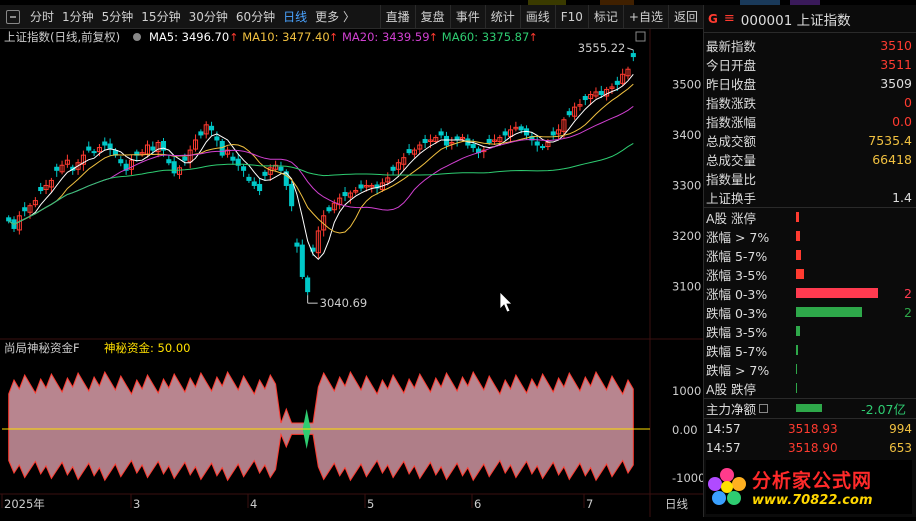 Image resolution: width=916 pixels, height=521 pixels. Describe the element at coordinates (810, 428) in the screenshot. I see `tick-row: 14:57 3518.93 994` at that location.